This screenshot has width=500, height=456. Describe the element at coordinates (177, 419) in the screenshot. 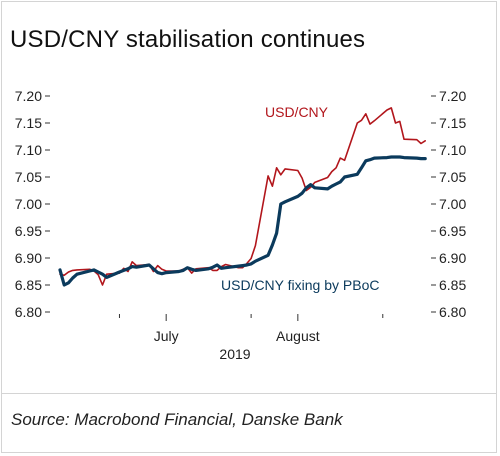

I see `source-note: Source: Macrobond Financial, Danske Bank` at that location.